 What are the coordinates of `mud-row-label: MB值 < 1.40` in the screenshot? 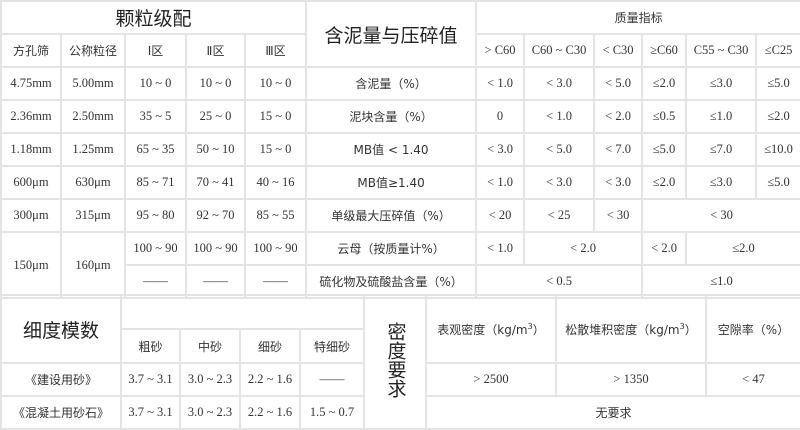 It's located at (391, 149).